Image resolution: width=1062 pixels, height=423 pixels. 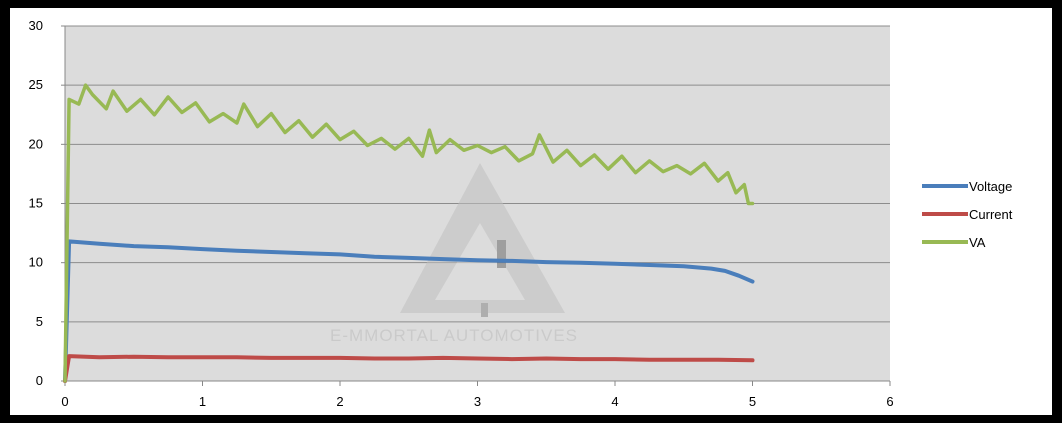 What do you see at coordinates (967, 214) in the screenshot?
I see `legend: Voltage Current VA` at bounding box center [967, 214].